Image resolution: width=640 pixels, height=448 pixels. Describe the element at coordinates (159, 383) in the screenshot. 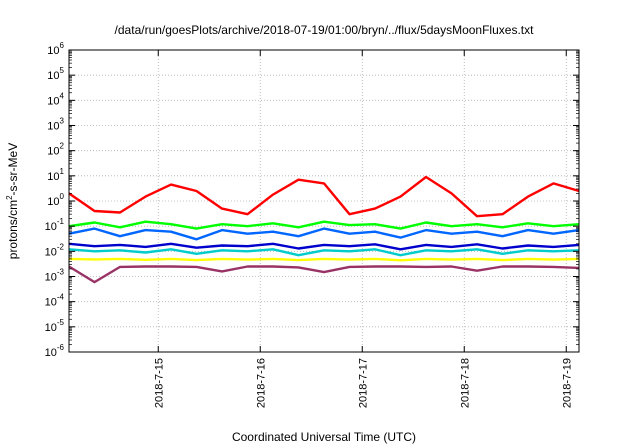

I see `x-tick-label: 2018-7-15` at that location.